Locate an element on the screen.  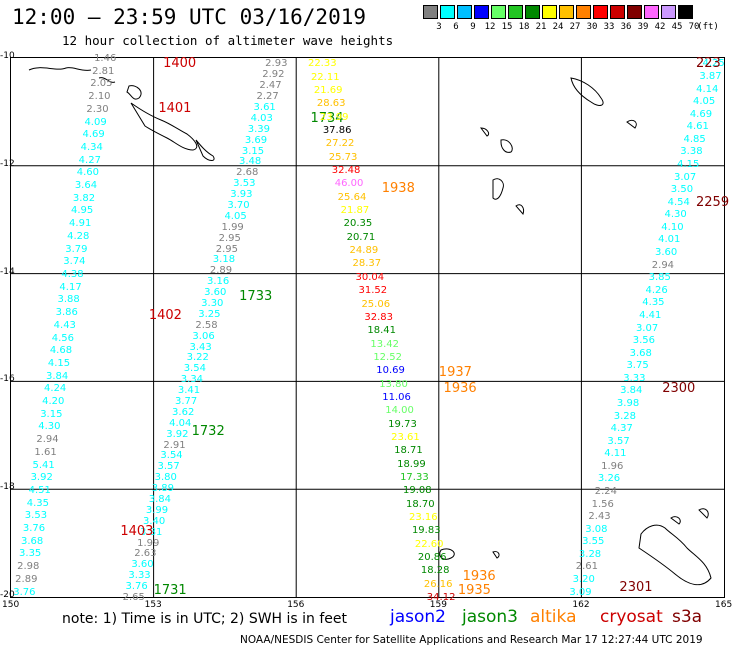
s3a-wave-height-obs: 4.69 is located at coordinates (701, 114).